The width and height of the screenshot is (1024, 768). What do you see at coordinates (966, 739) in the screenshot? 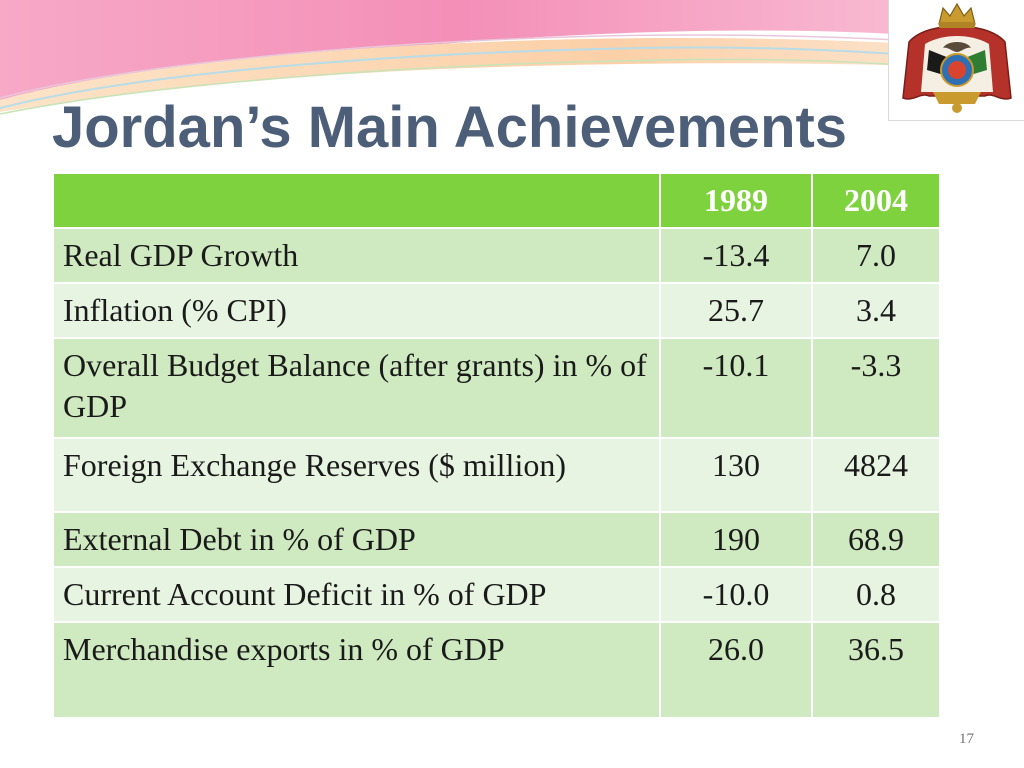
I see `page-number: 17` at bounding box center [966, 739].